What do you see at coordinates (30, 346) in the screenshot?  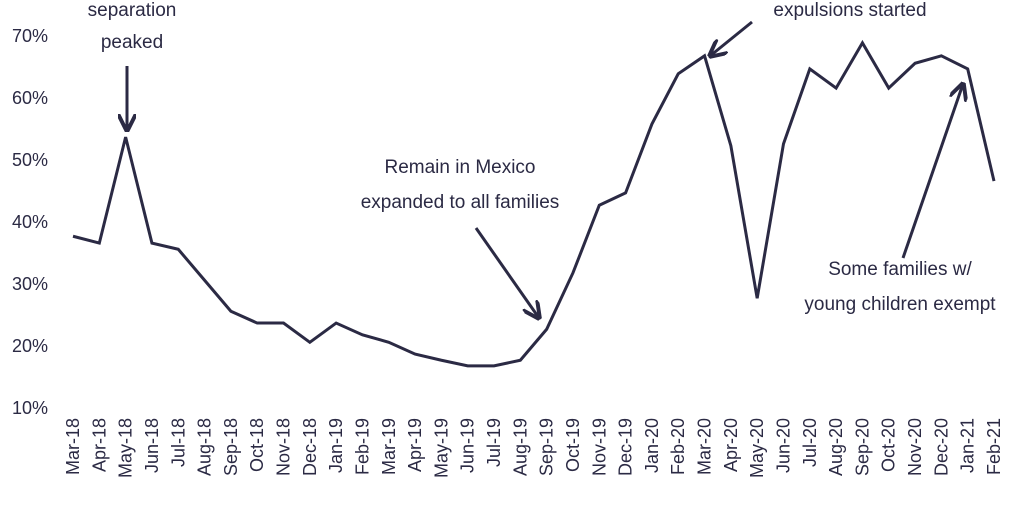 I see `y-tick-label: 20%` at bounding box center [30, 346].